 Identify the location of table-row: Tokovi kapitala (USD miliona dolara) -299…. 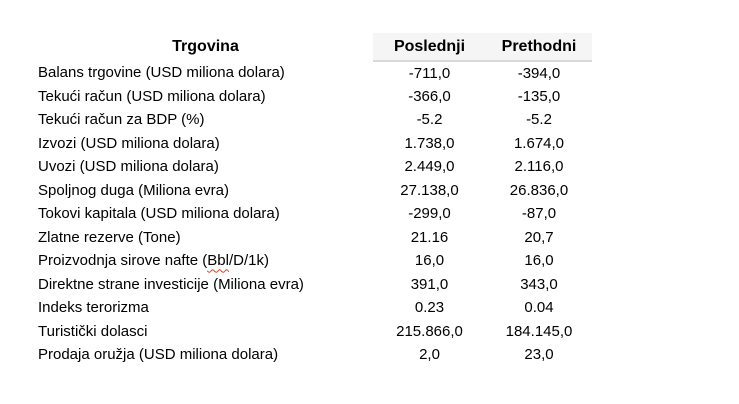
(315, 214).